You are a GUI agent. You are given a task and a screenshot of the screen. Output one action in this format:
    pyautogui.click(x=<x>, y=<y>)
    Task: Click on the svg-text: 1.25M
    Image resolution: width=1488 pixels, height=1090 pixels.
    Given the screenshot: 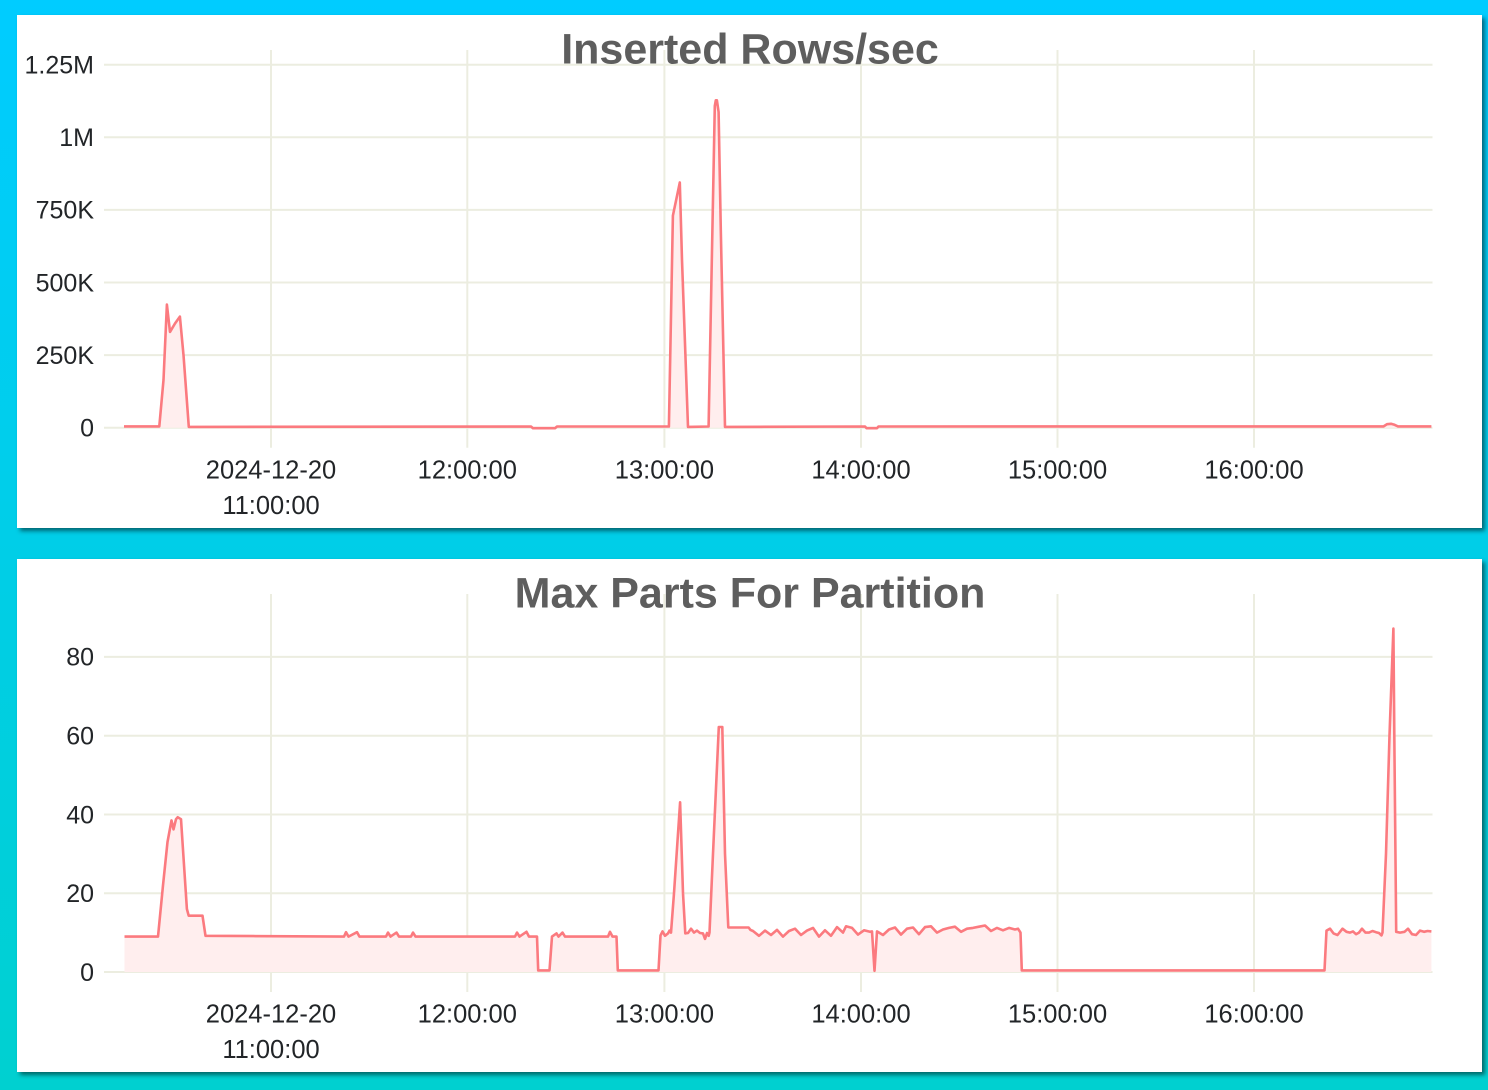 What is the action you would take?
    pyautogui.click(x=59, y=66)
    